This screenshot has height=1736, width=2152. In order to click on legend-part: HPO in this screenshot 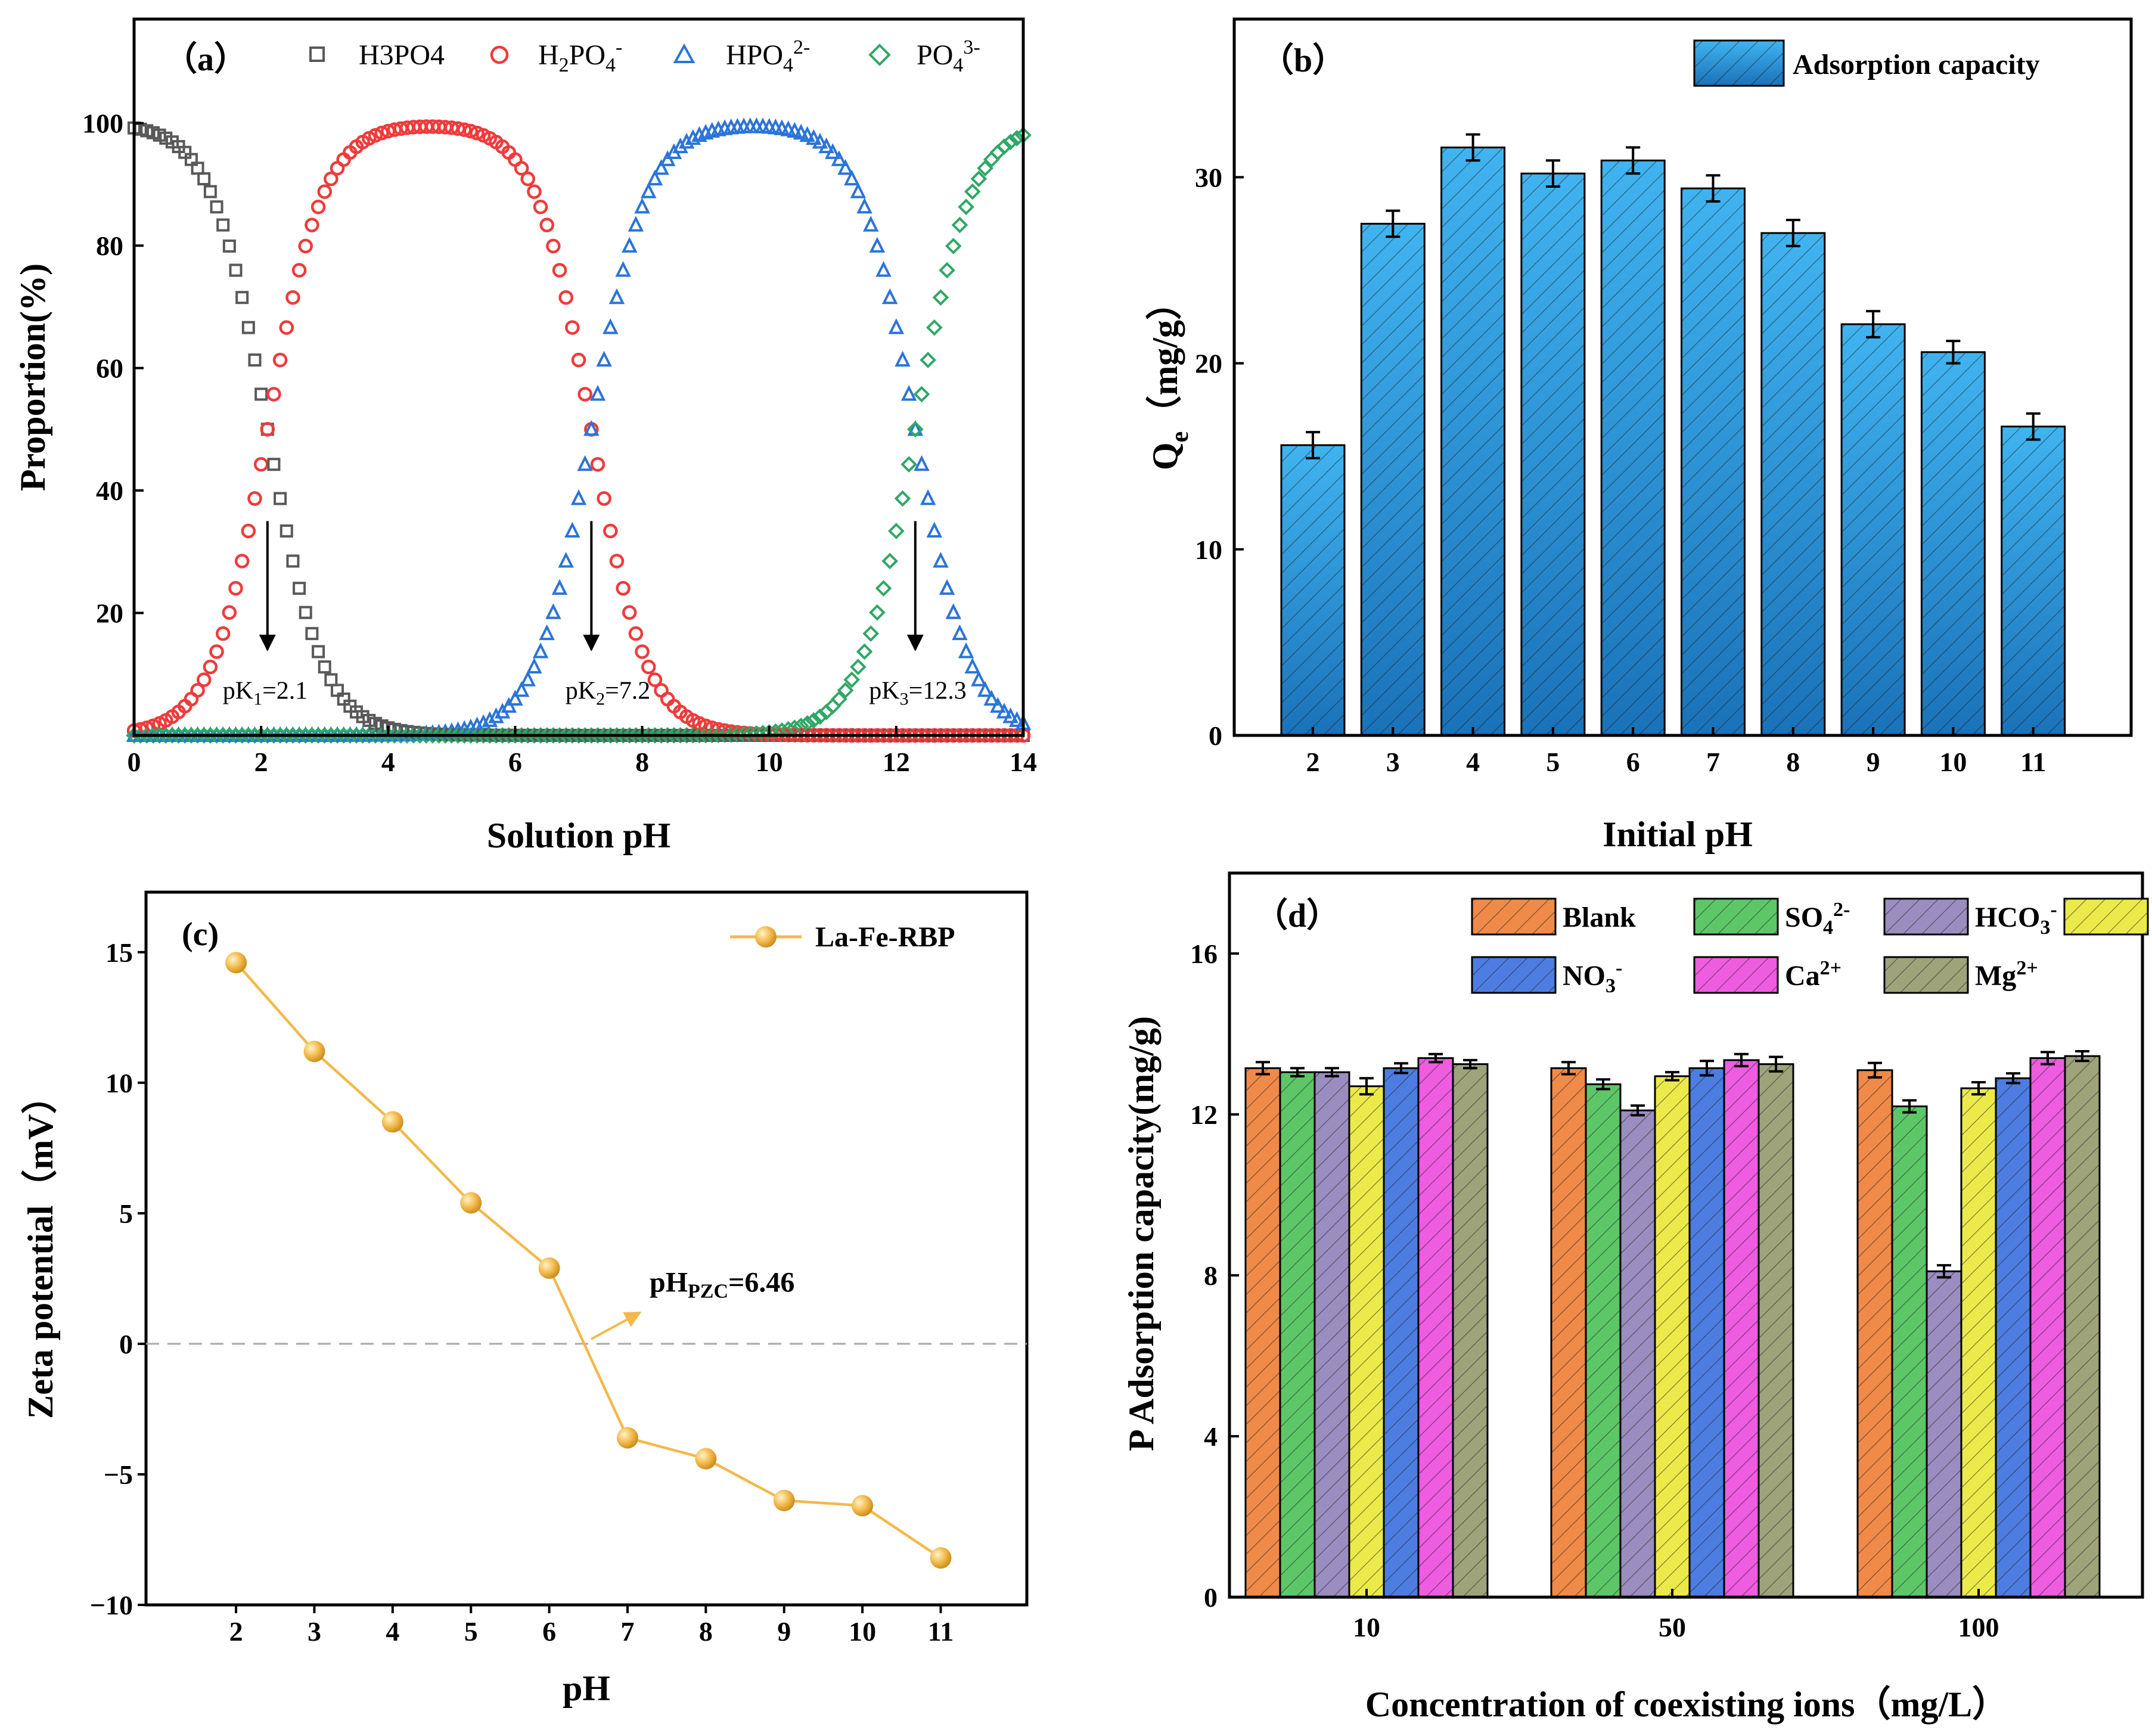, I will do `click(754, 55)`.